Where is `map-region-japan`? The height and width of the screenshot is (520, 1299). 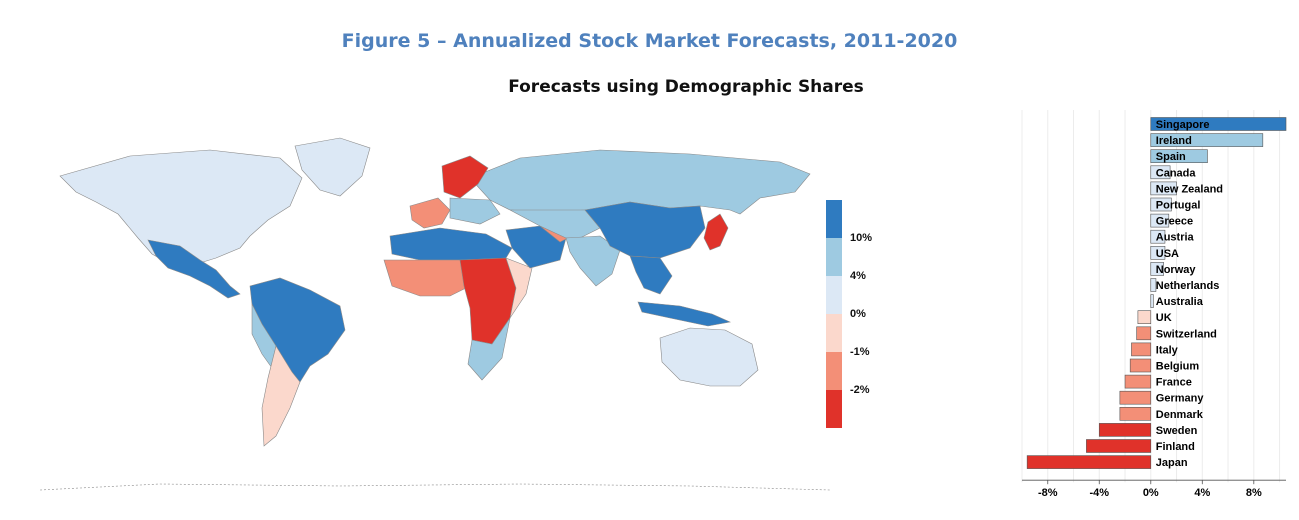
map-region-japan is located at coordinates (716, 232).